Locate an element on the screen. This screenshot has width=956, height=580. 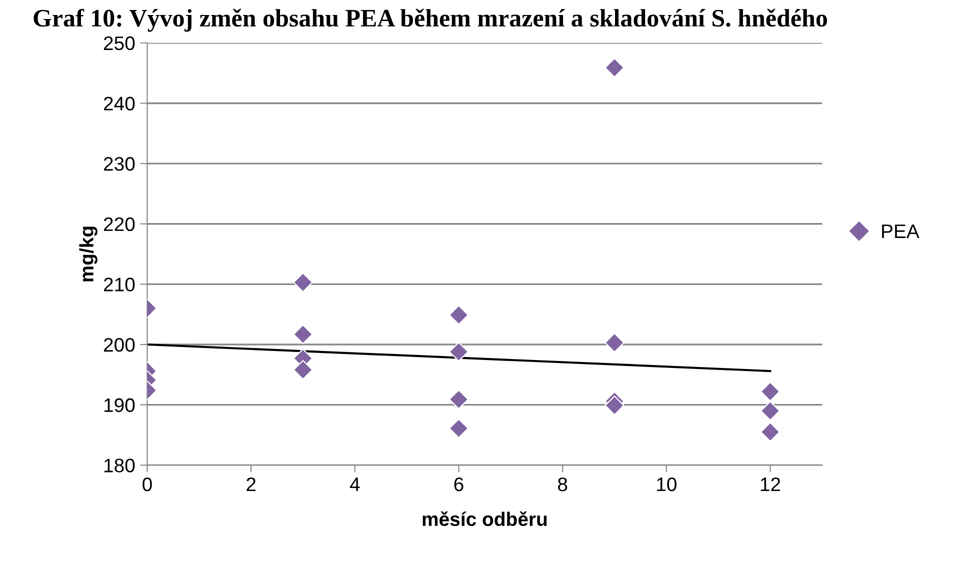
y-tick-label: 200 is located at coordinates (119, 345).